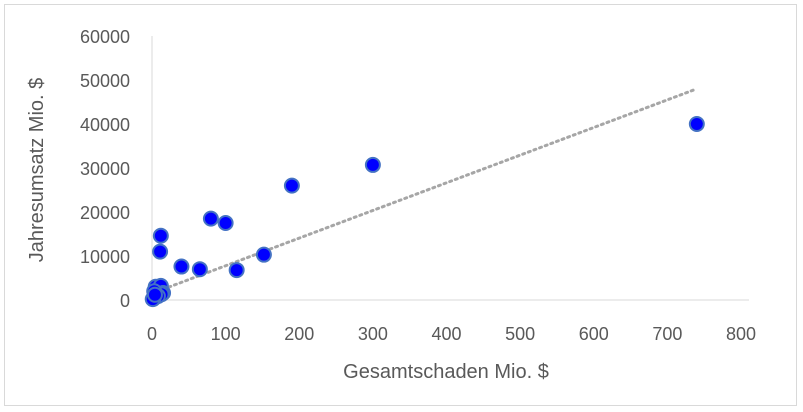 This screenshot has height=412, width=803. I want to click on x-tick-label: 400, so click(446, 334).